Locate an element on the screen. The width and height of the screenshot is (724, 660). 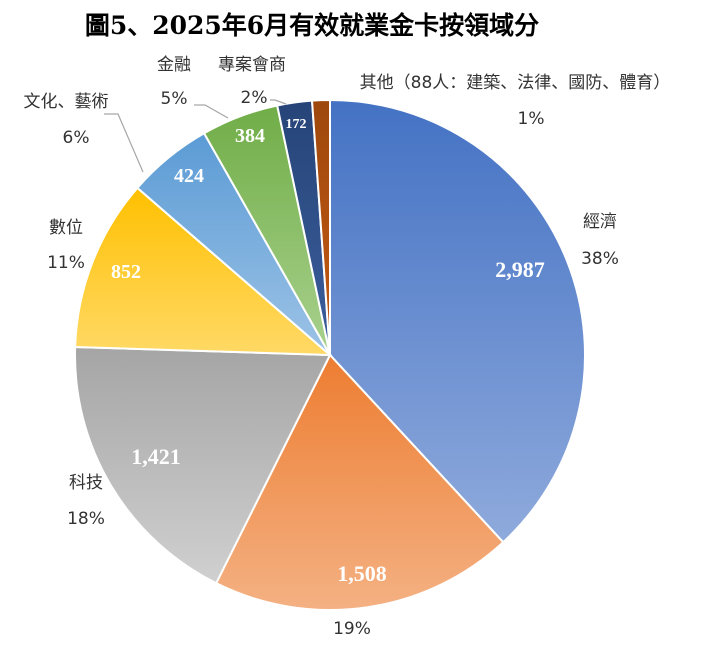
slice-category-label-3: 數位 is located at coordinates (66, 228).